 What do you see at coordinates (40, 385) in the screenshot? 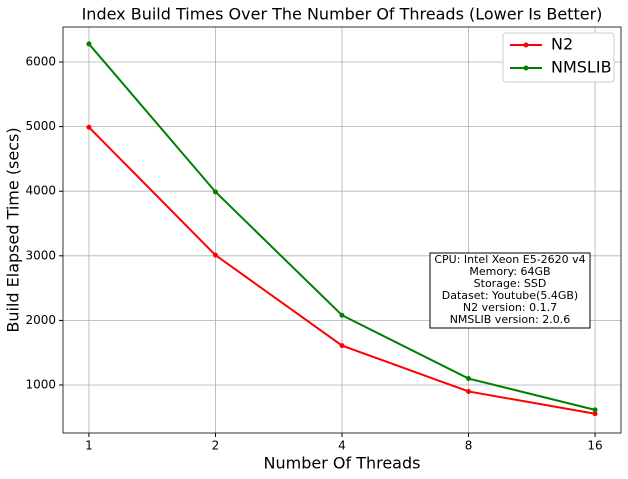
I see `y-tick-label: 1000` at bounding box center [40, 385].